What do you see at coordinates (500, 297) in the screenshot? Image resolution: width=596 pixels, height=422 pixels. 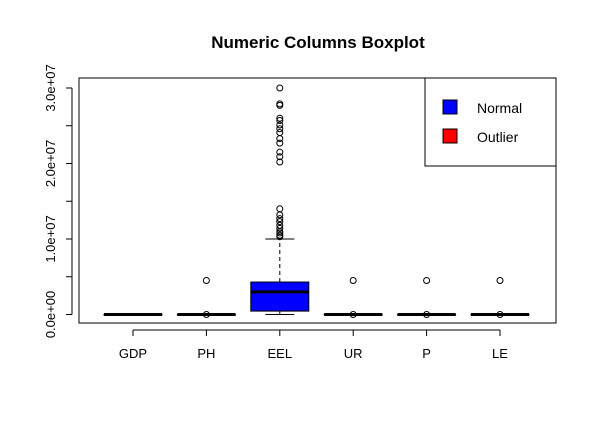 I see `box-le` at bounding box center [500, 297].